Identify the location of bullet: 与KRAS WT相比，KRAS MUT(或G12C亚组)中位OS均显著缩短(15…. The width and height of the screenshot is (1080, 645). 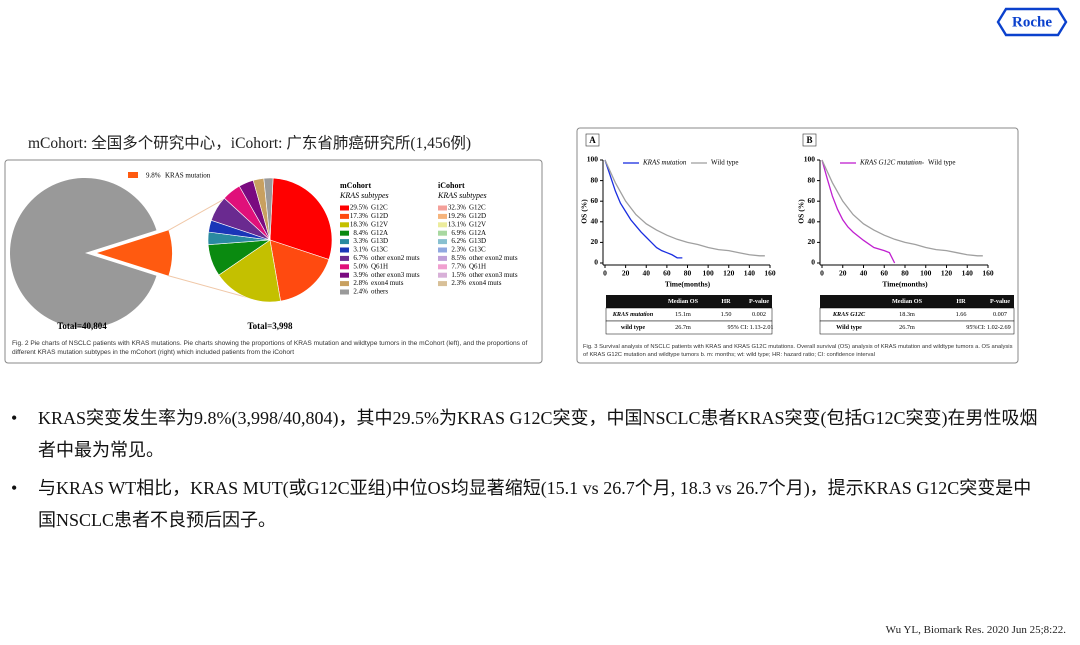
(529, 504).